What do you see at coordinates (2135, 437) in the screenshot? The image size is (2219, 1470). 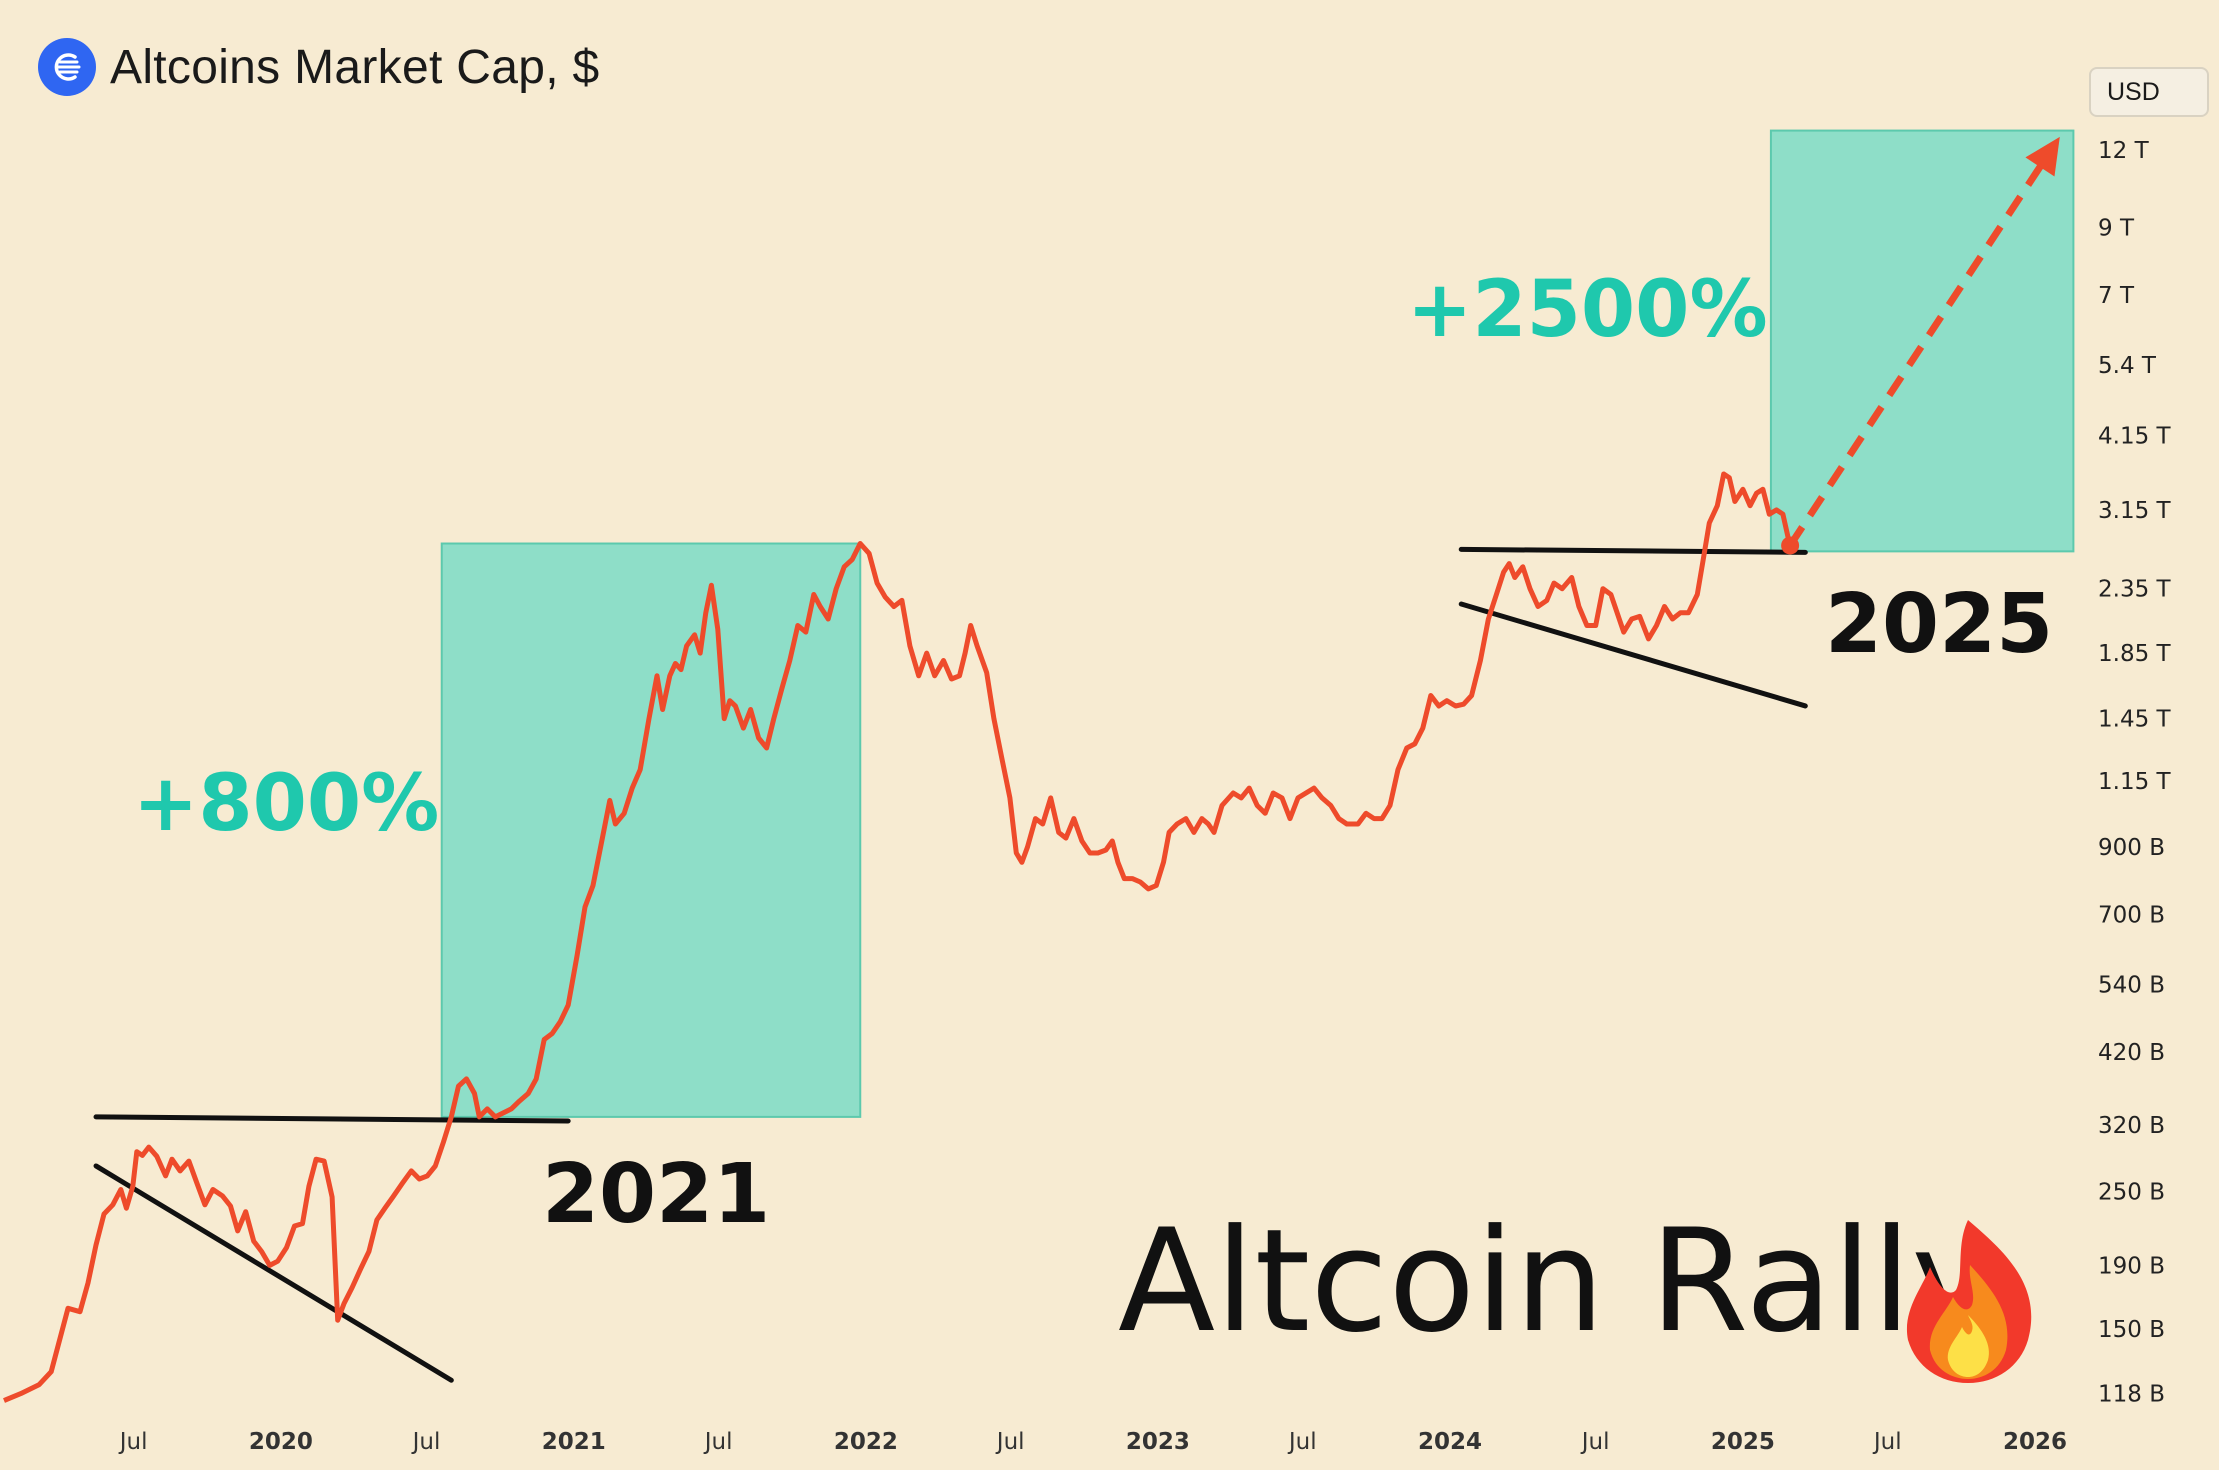 I see `y-tick-label: 4.15 T` at bounding box center [2135, 437].